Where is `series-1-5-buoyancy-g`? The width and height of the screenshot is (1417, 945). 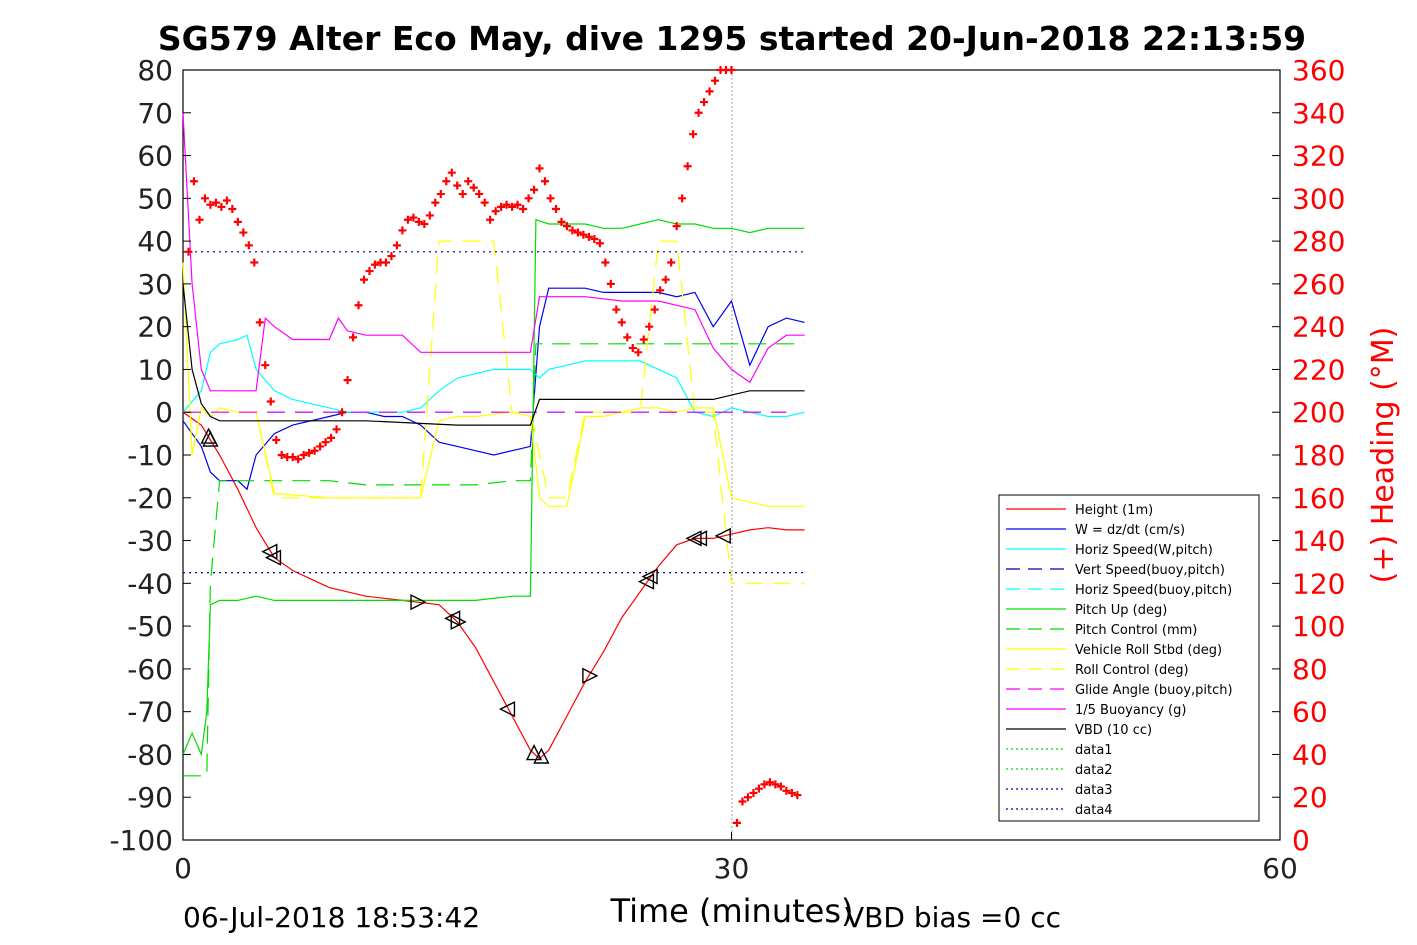
series-1-5-buoyancy-g is located at coordinates (493, 252).